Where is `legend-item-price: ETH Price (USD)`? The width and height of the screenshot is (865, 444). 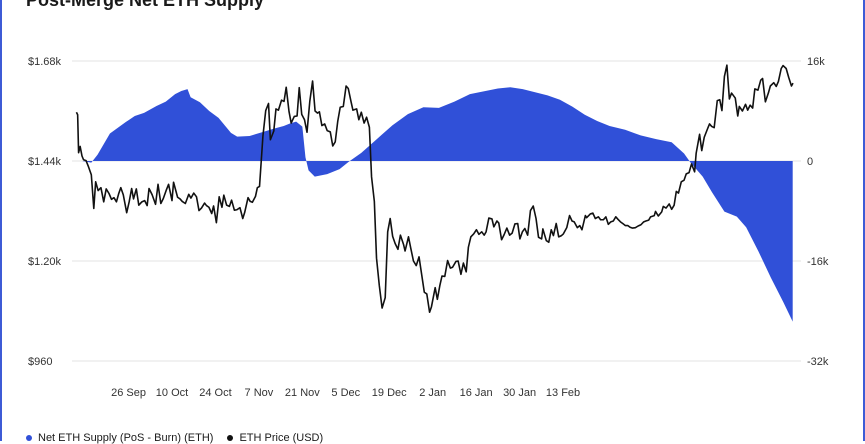 legend-item-price: ETH Price (USD) is located at coordinates (275, 438).